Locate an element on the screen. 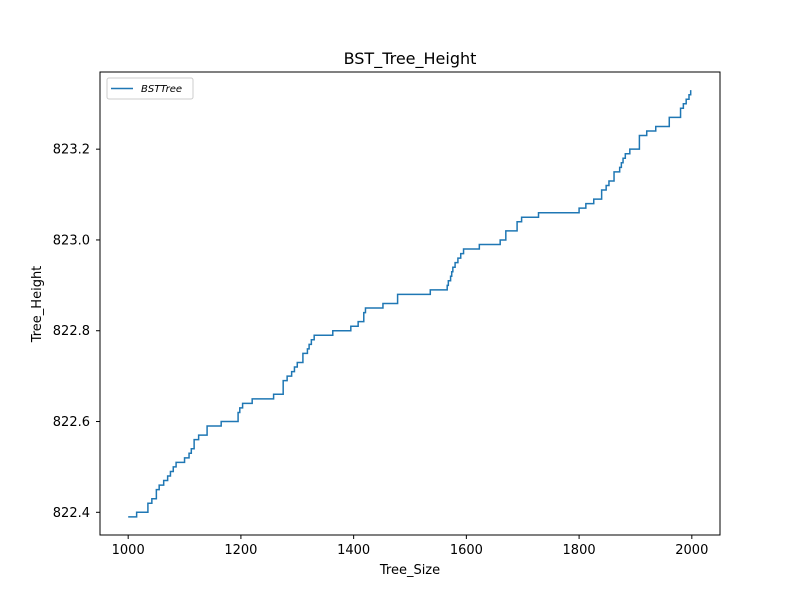  y-tick-label: 822.8 is located at coordinates (71, 331).